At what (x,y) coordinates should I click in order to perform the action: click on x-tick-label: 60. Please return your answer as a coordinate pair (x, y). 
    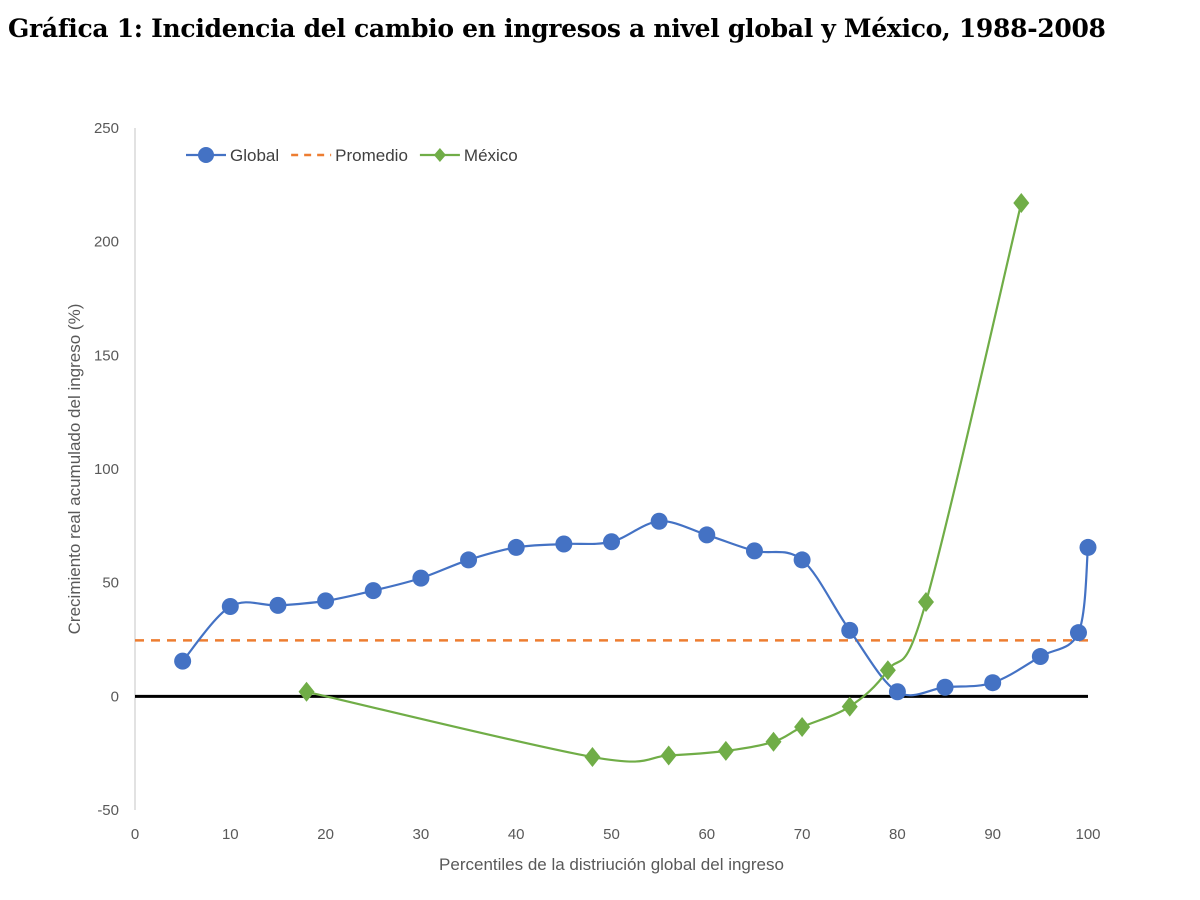
    Looking at the image, I should click on (706, 834).